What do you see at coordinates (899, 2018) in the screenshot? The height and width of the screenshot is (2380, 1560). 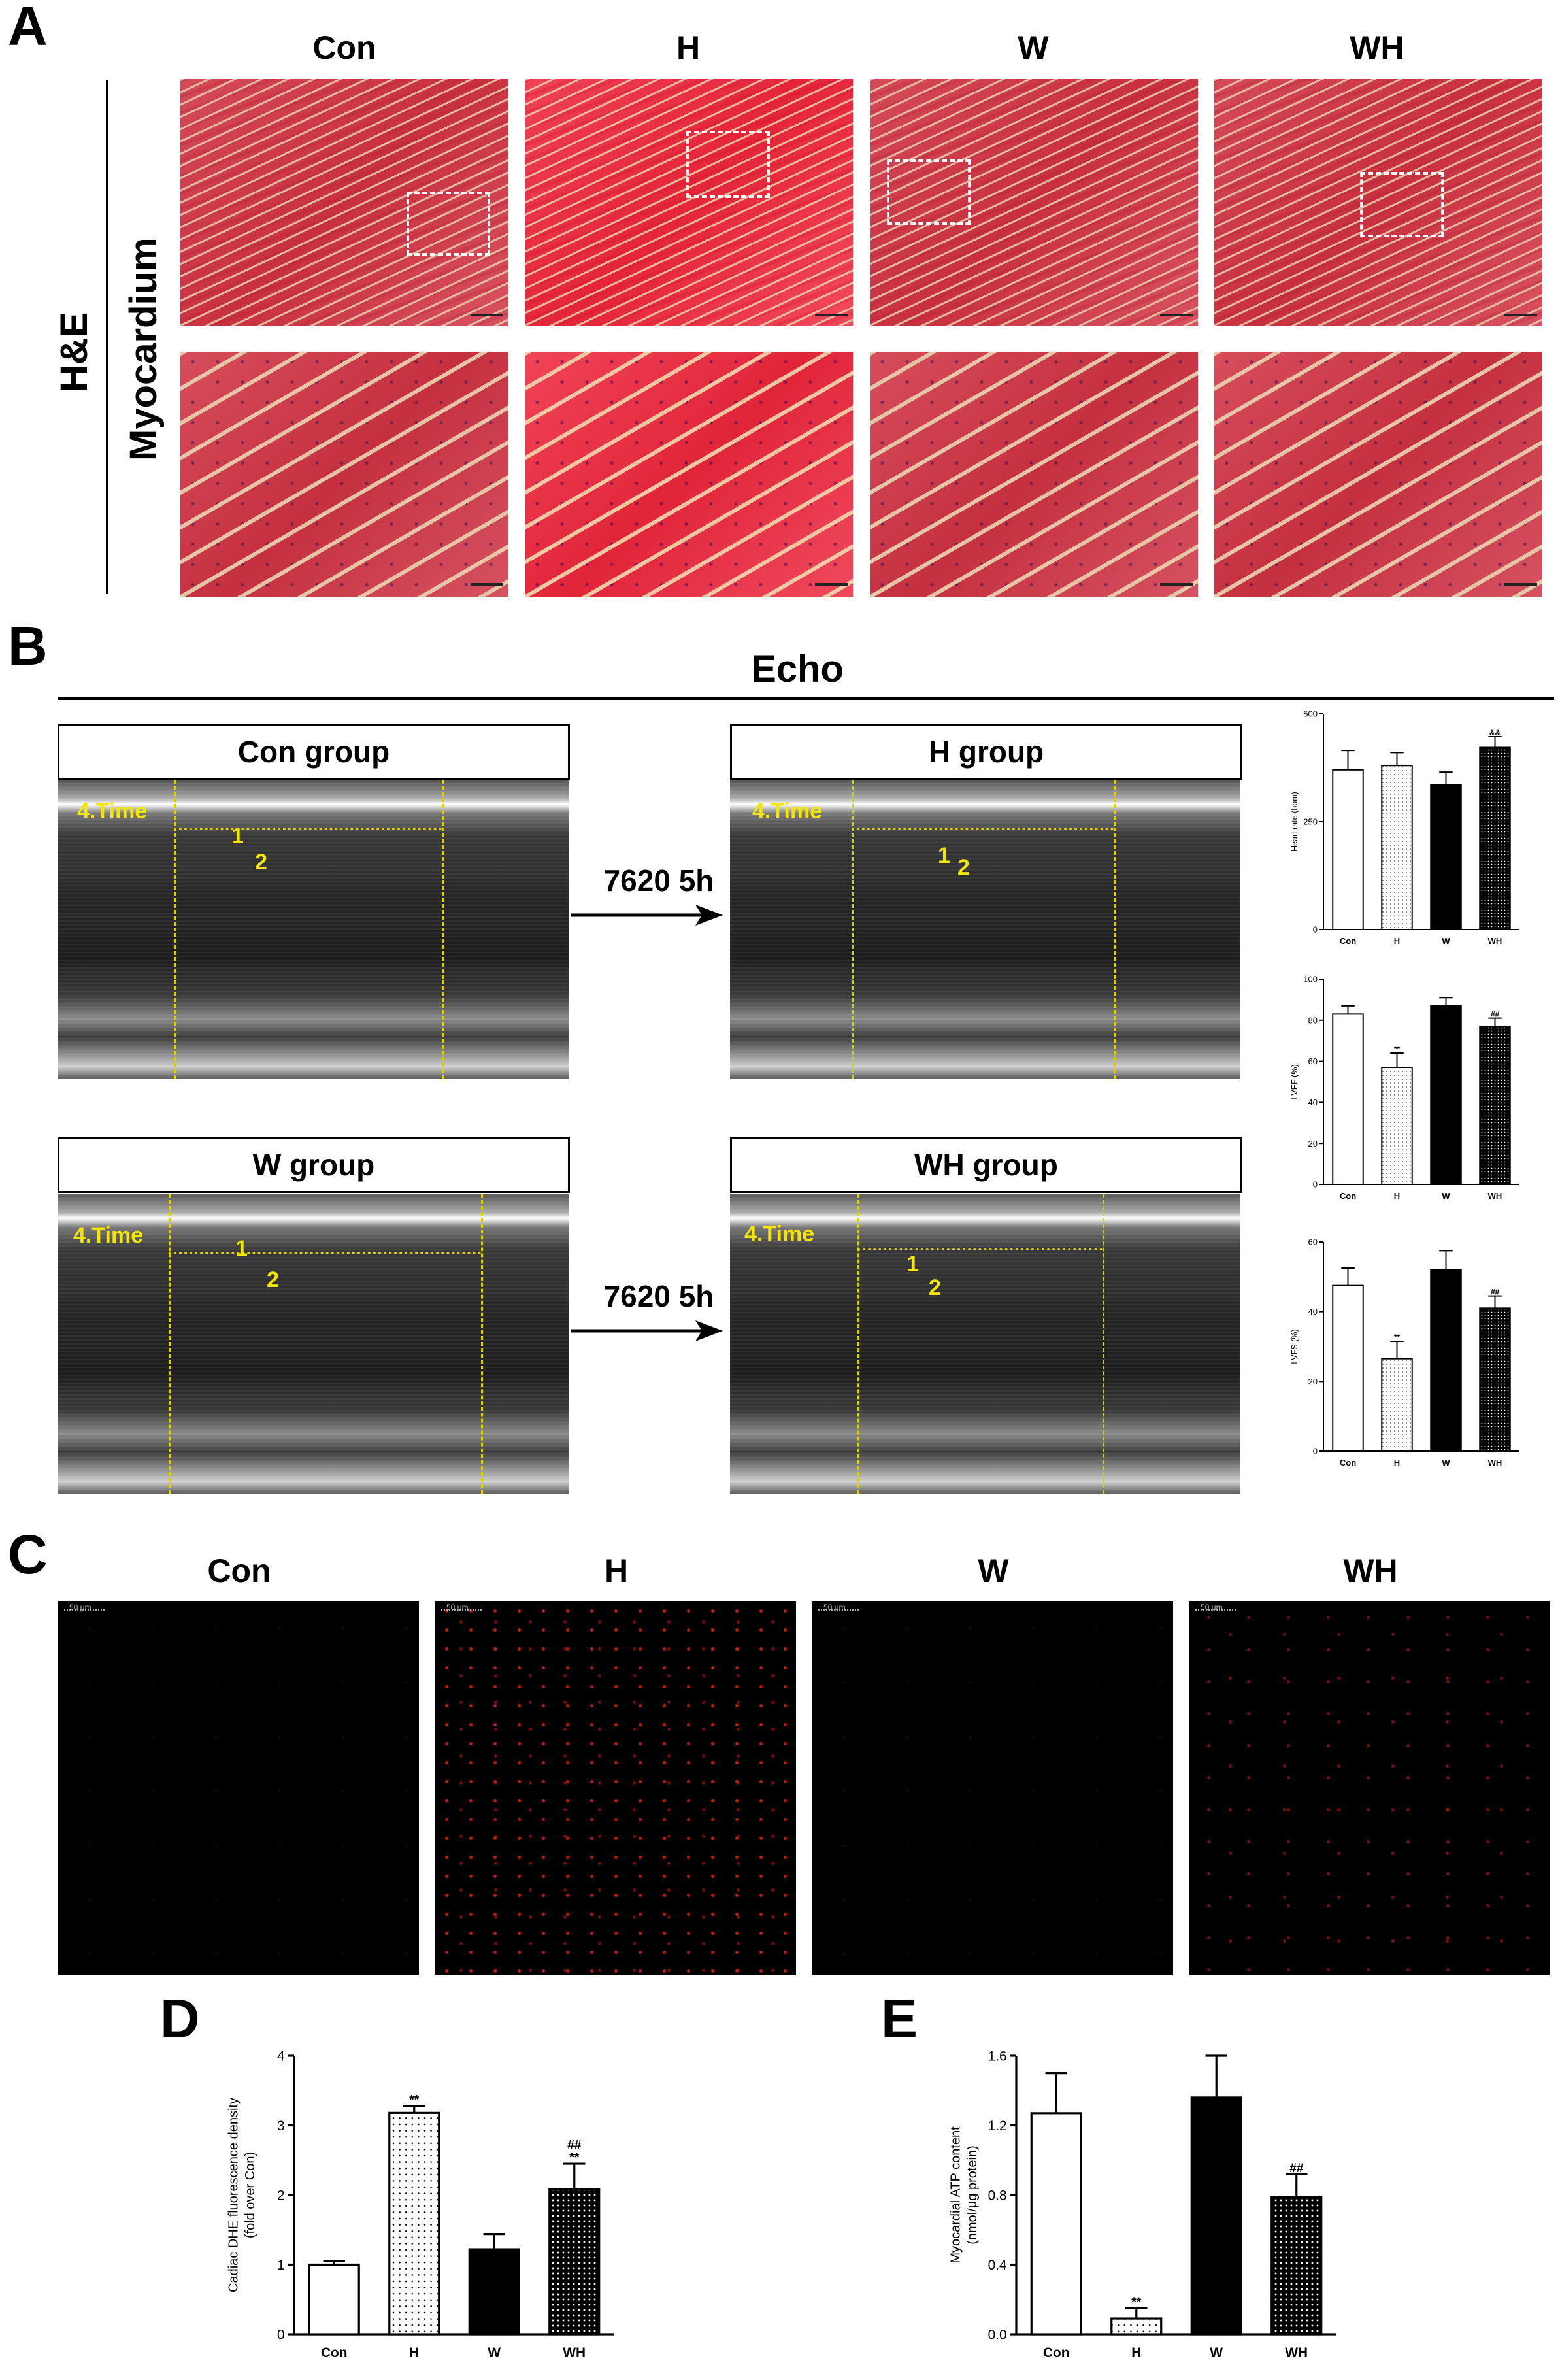 I see `panel-letter-e: E` at bounding box center [899, 2018].